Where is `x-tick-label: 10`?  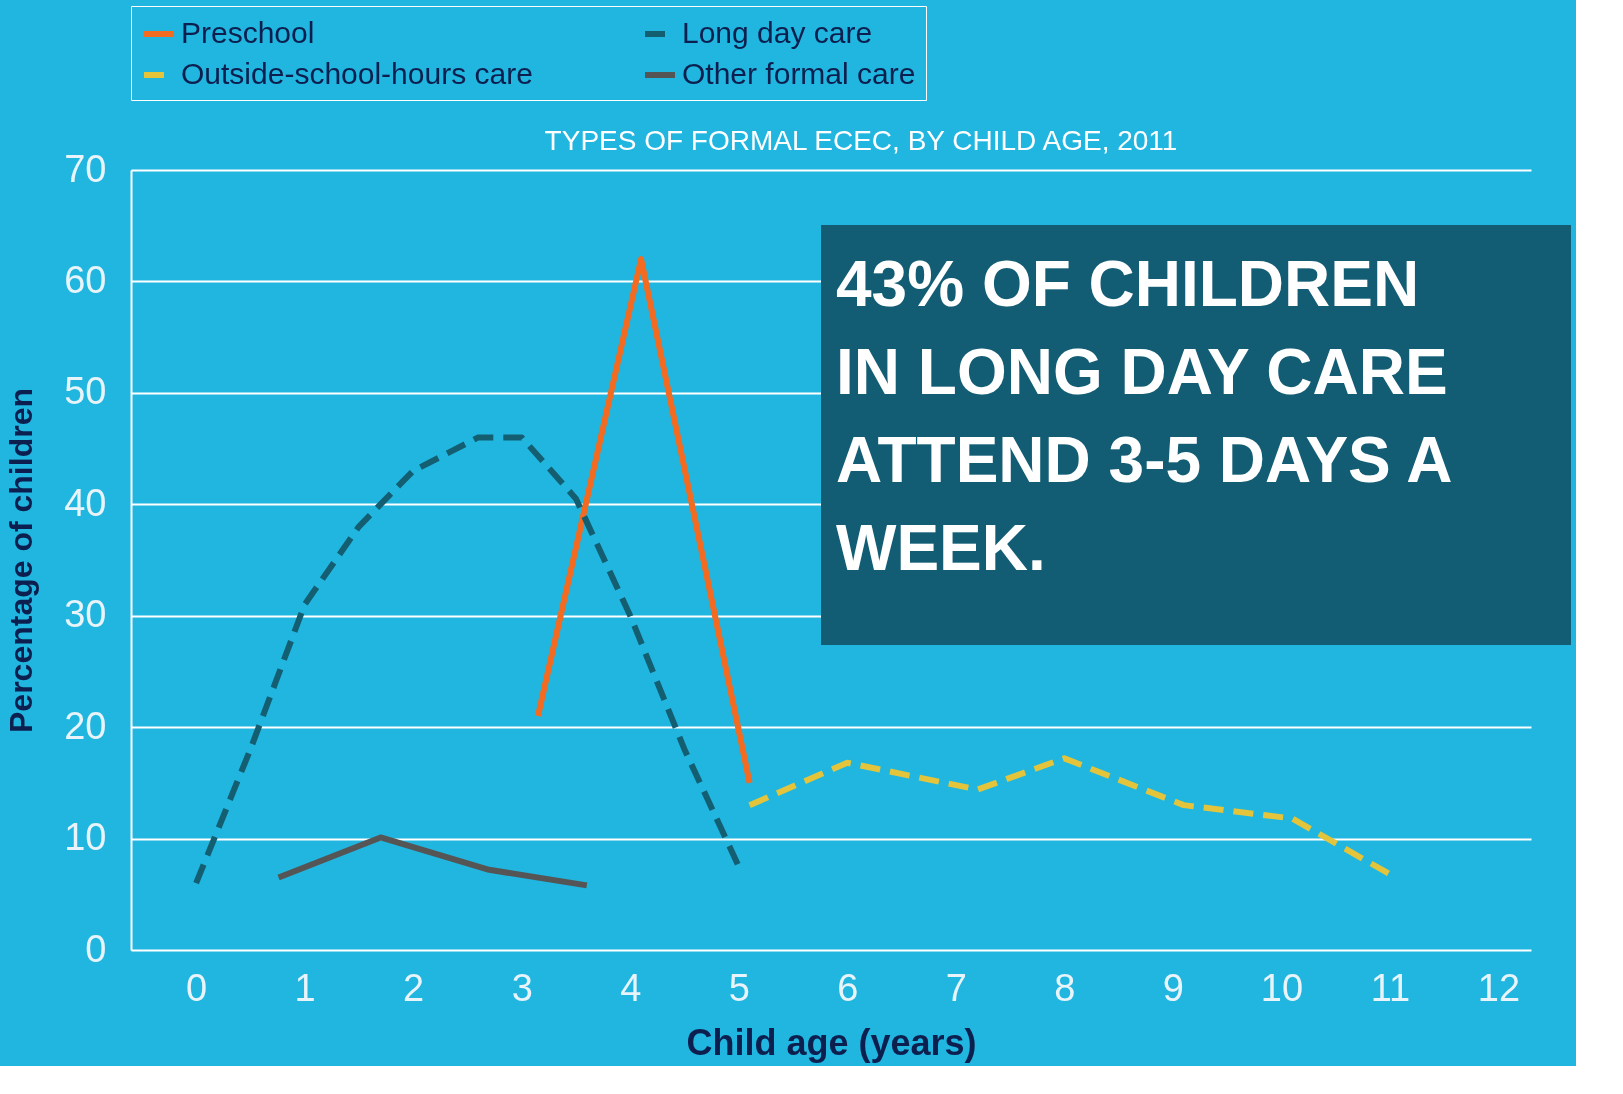
x-tick-label: 10 is located at coordinates (1282, 987).